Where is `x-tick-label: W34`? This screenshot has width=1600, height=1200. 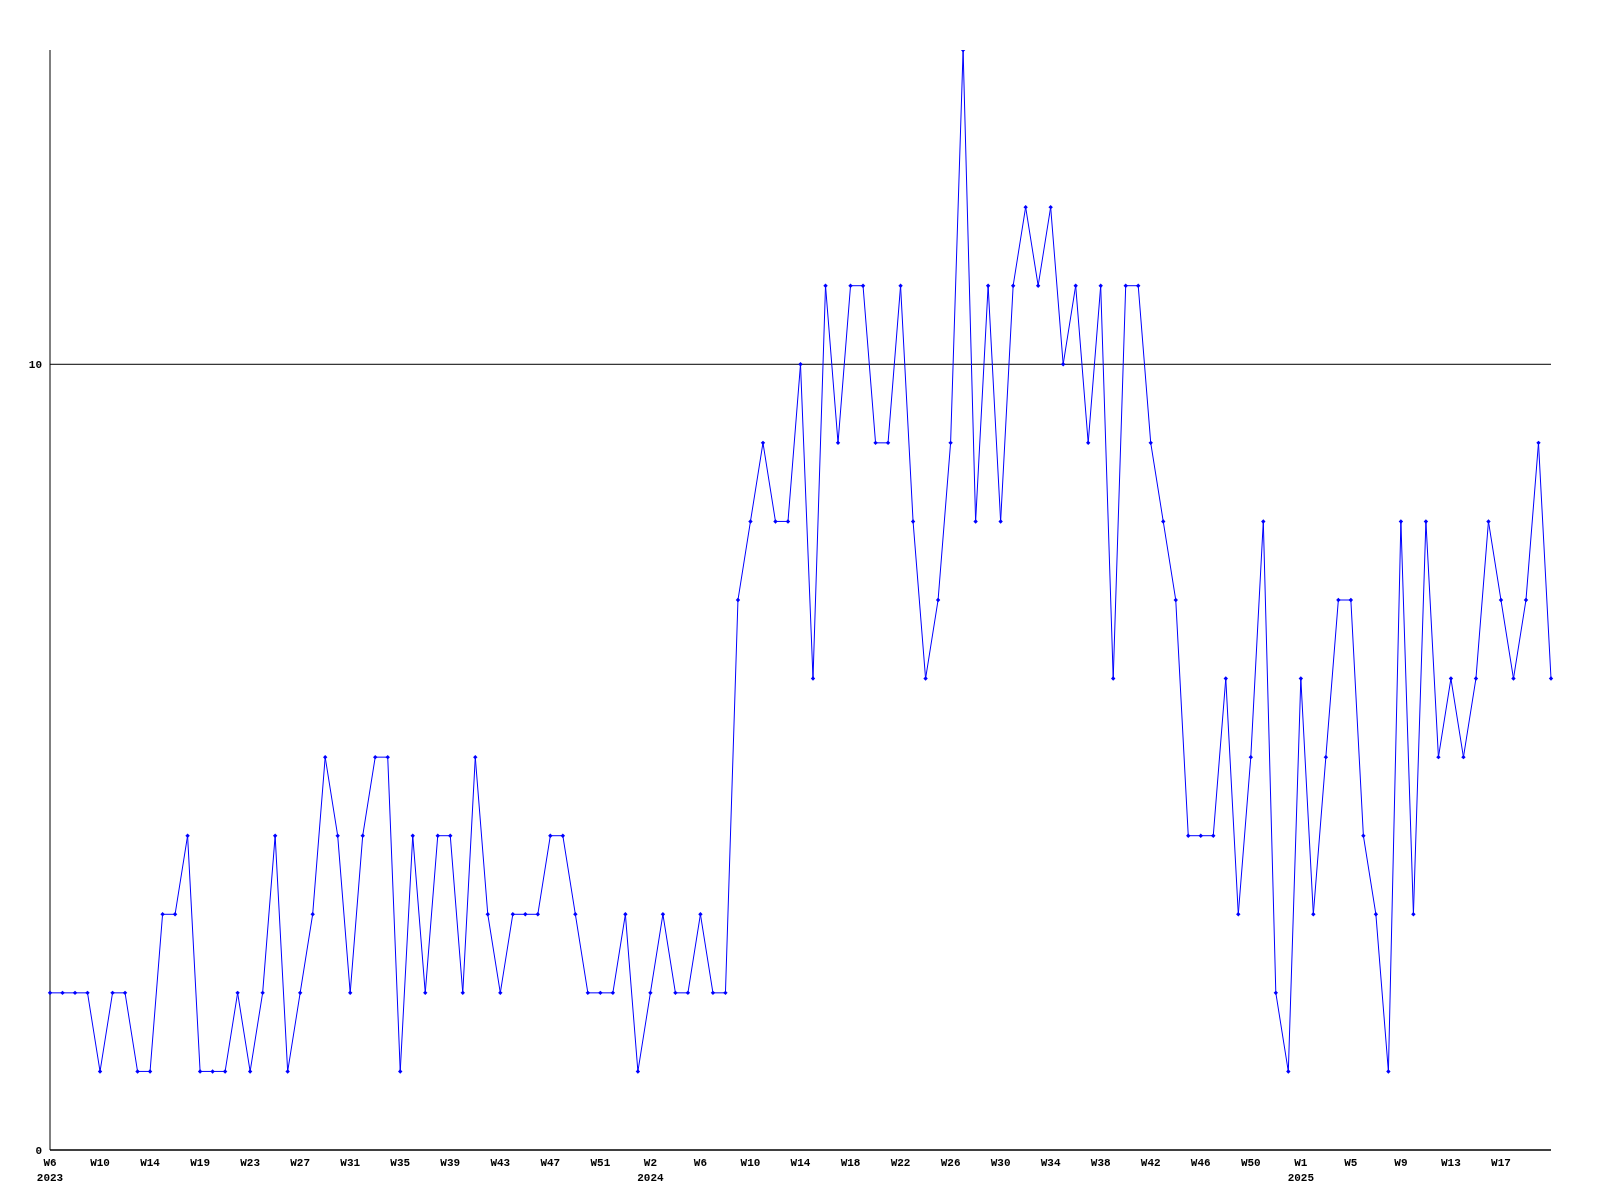
x-tick-label: W34 is located at coordinates (1050, 1163).